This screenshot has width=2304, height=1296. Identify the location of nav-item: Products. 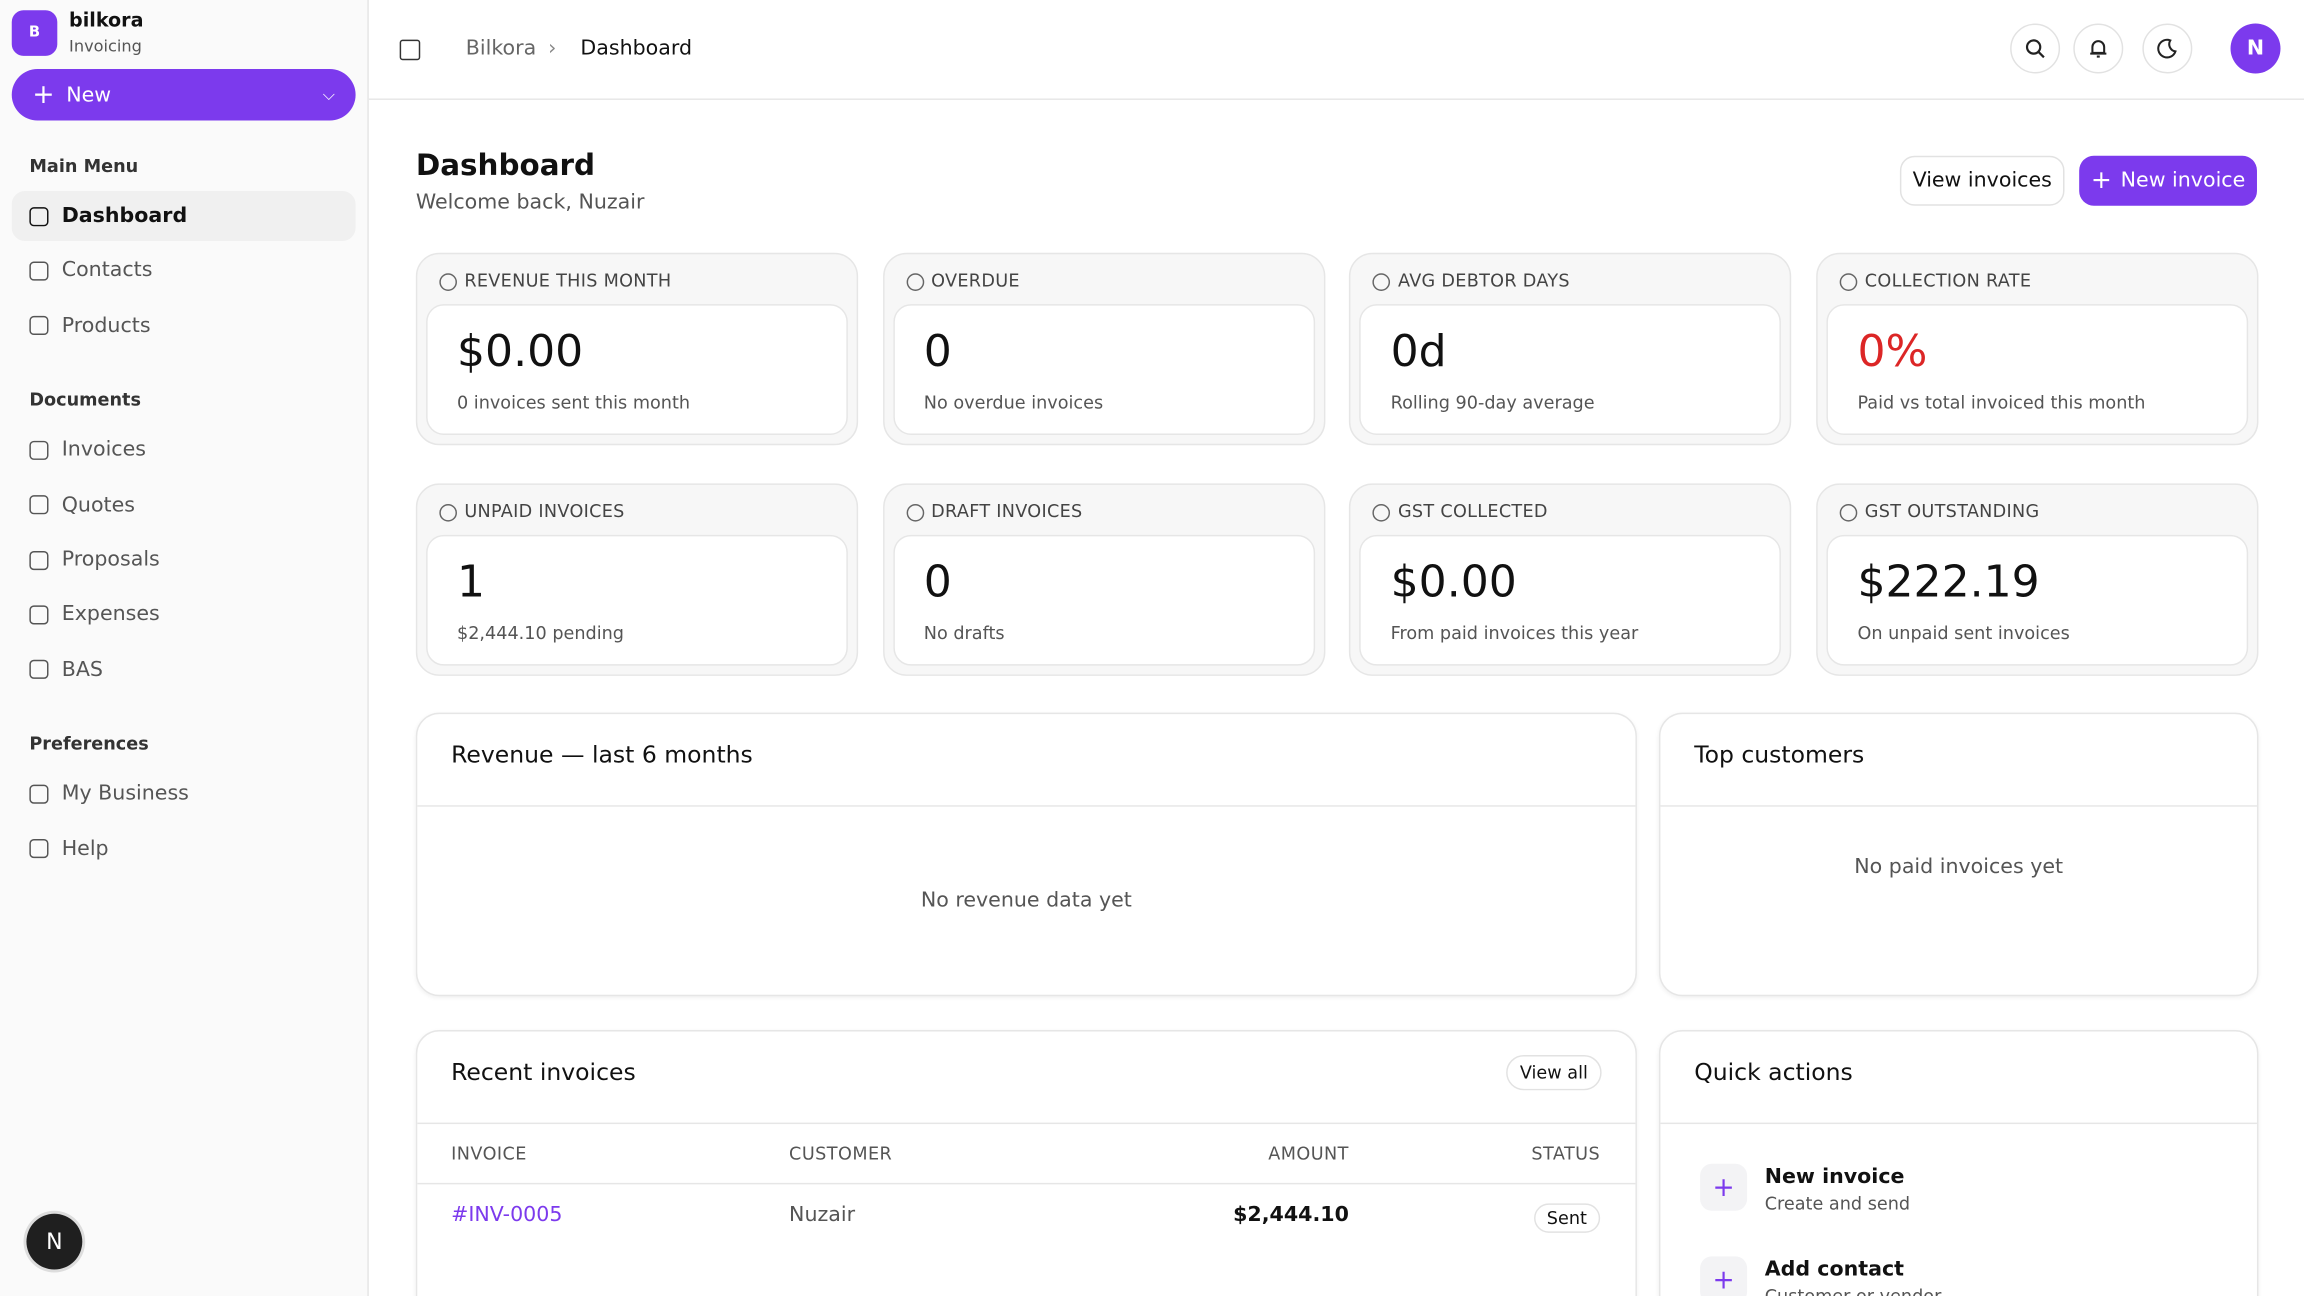
(184, 326).